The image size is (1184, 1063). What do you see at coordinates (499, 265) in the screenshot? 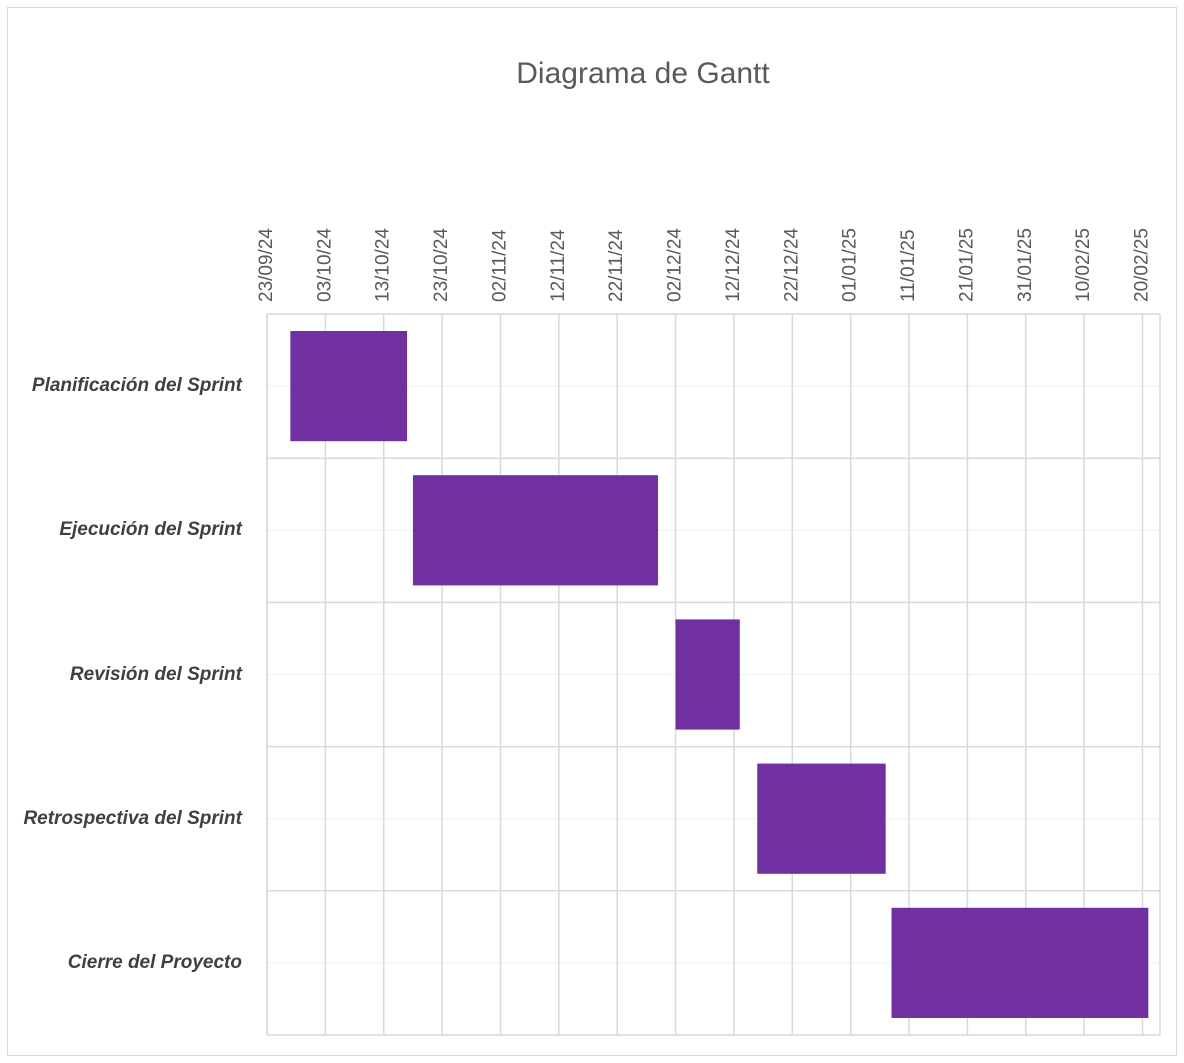
I see `x-tick-label: 02/11/24` at bounding box center [499, 265].